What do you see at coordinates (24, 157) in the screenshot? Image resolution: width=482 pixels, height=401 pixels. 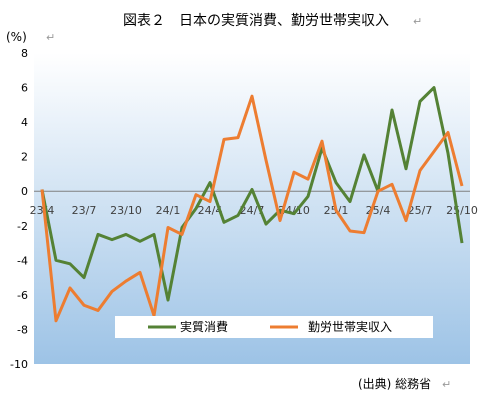 I see `y-tick-label: 2` at bounding box center [24, 157].